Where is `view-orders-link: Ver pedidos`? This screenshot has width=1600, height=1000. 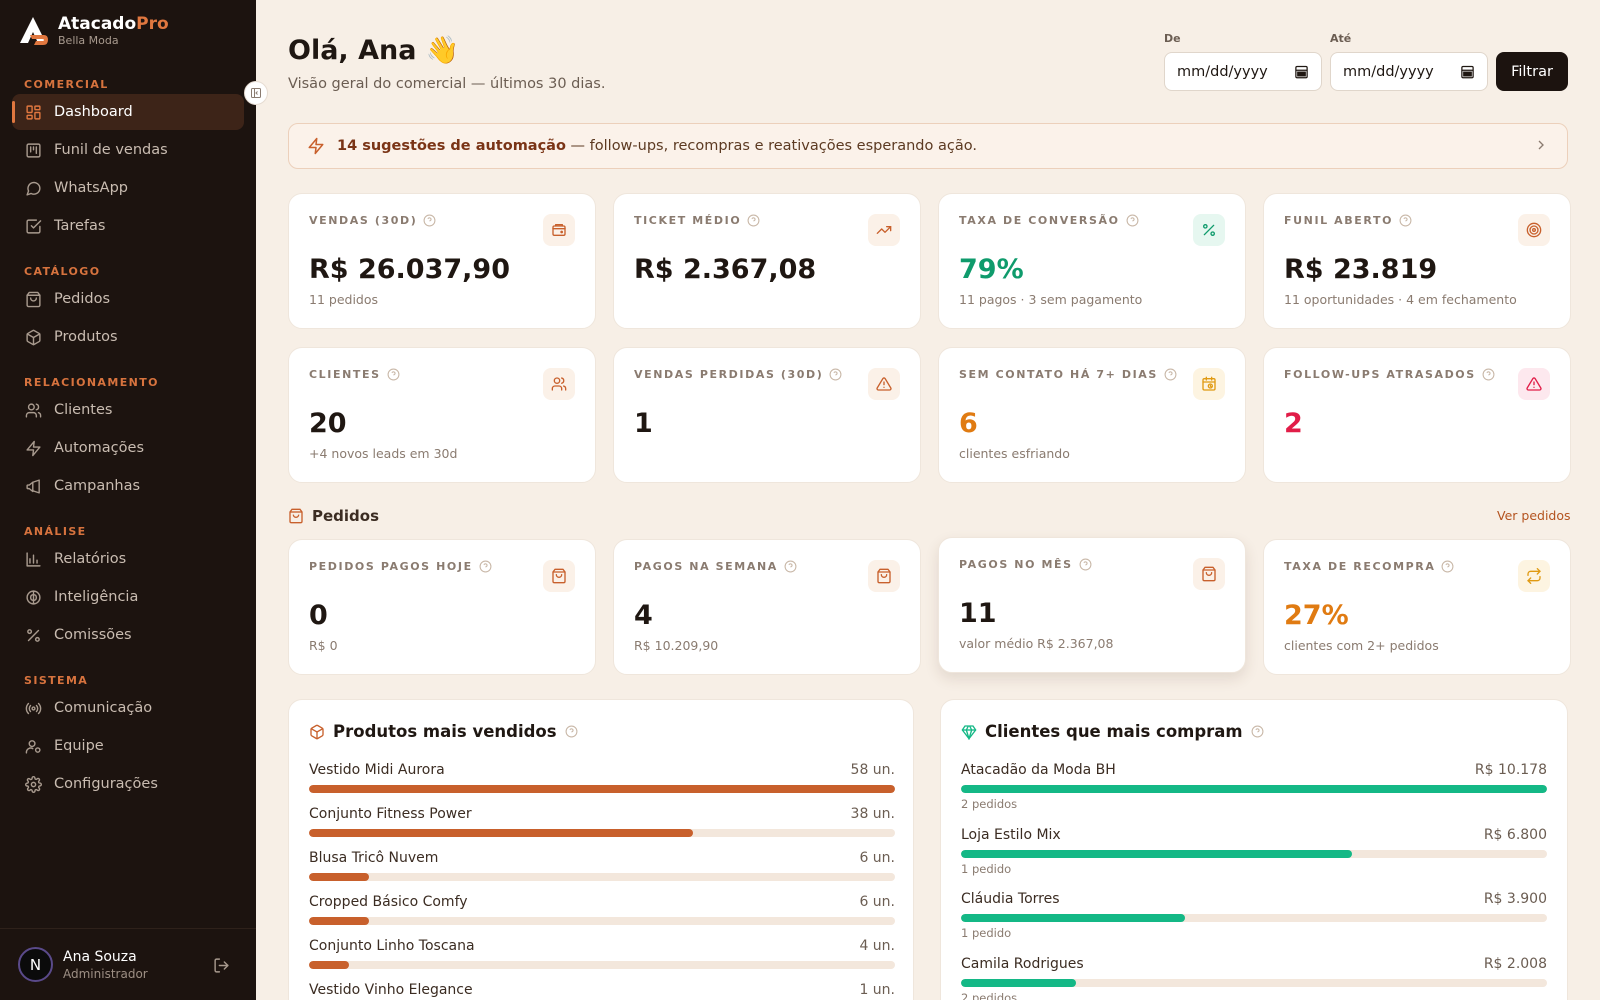 view-orders-link: Ver pedidos is located at coordinates (1534, 515).